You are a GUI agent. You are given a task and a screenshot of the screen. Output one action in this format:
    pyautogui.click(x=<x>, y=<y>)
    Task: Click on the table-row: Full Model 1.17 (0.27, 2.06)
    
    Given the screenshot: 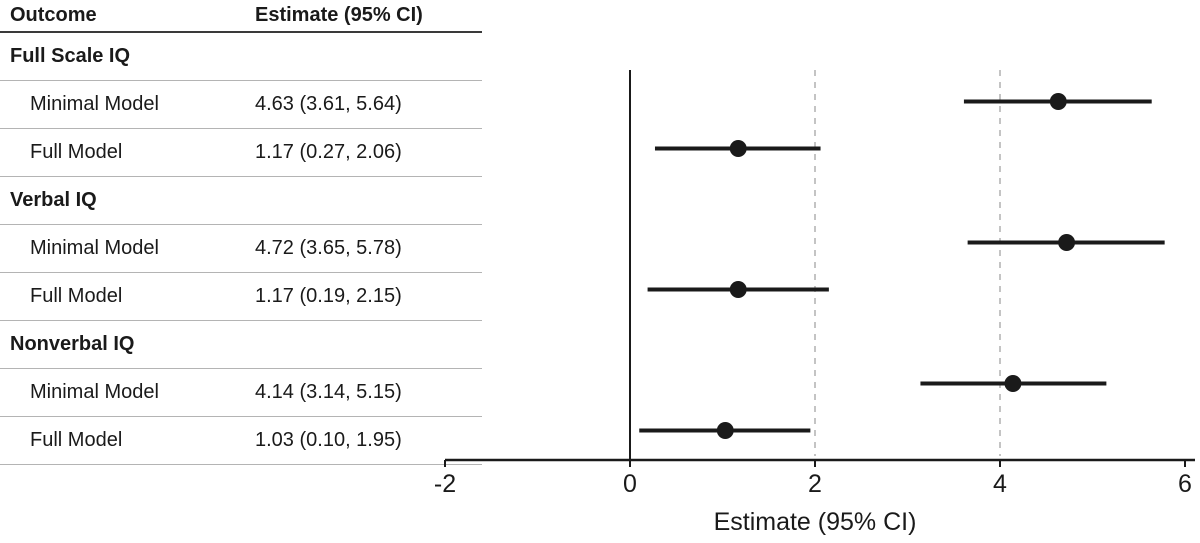 What is the action you would take?
    pyautogui.click(x=241, y=153)
    